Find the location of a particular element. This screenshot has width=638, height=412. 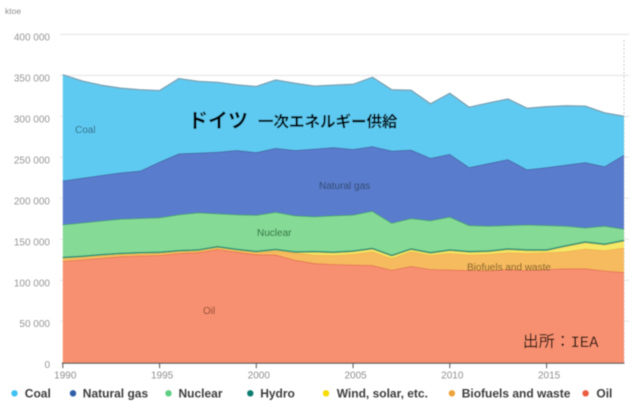

svg-text: 250 000 is located at coordinates (32, 160).